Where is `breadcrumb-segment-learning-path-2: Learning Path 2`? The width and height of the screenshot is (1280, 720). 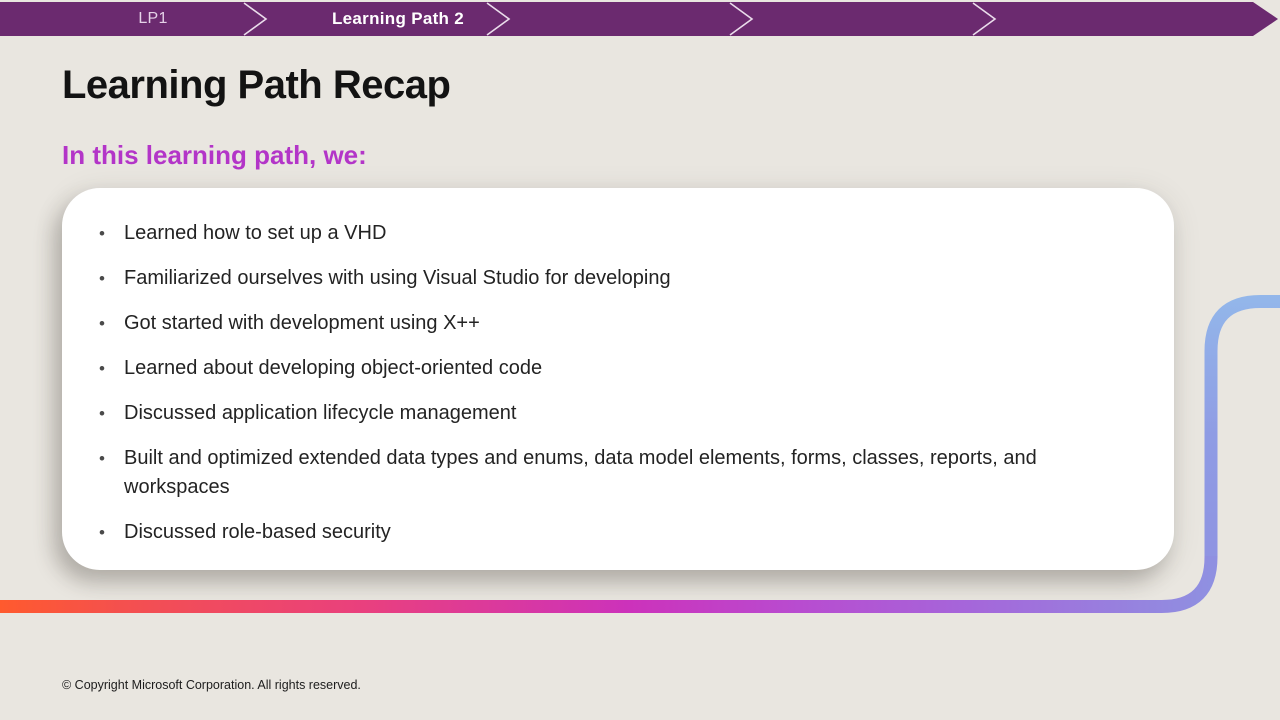
breadcrumb-segment-learning-path-2: Learning Path 2 is located at coordinates (398, 18).